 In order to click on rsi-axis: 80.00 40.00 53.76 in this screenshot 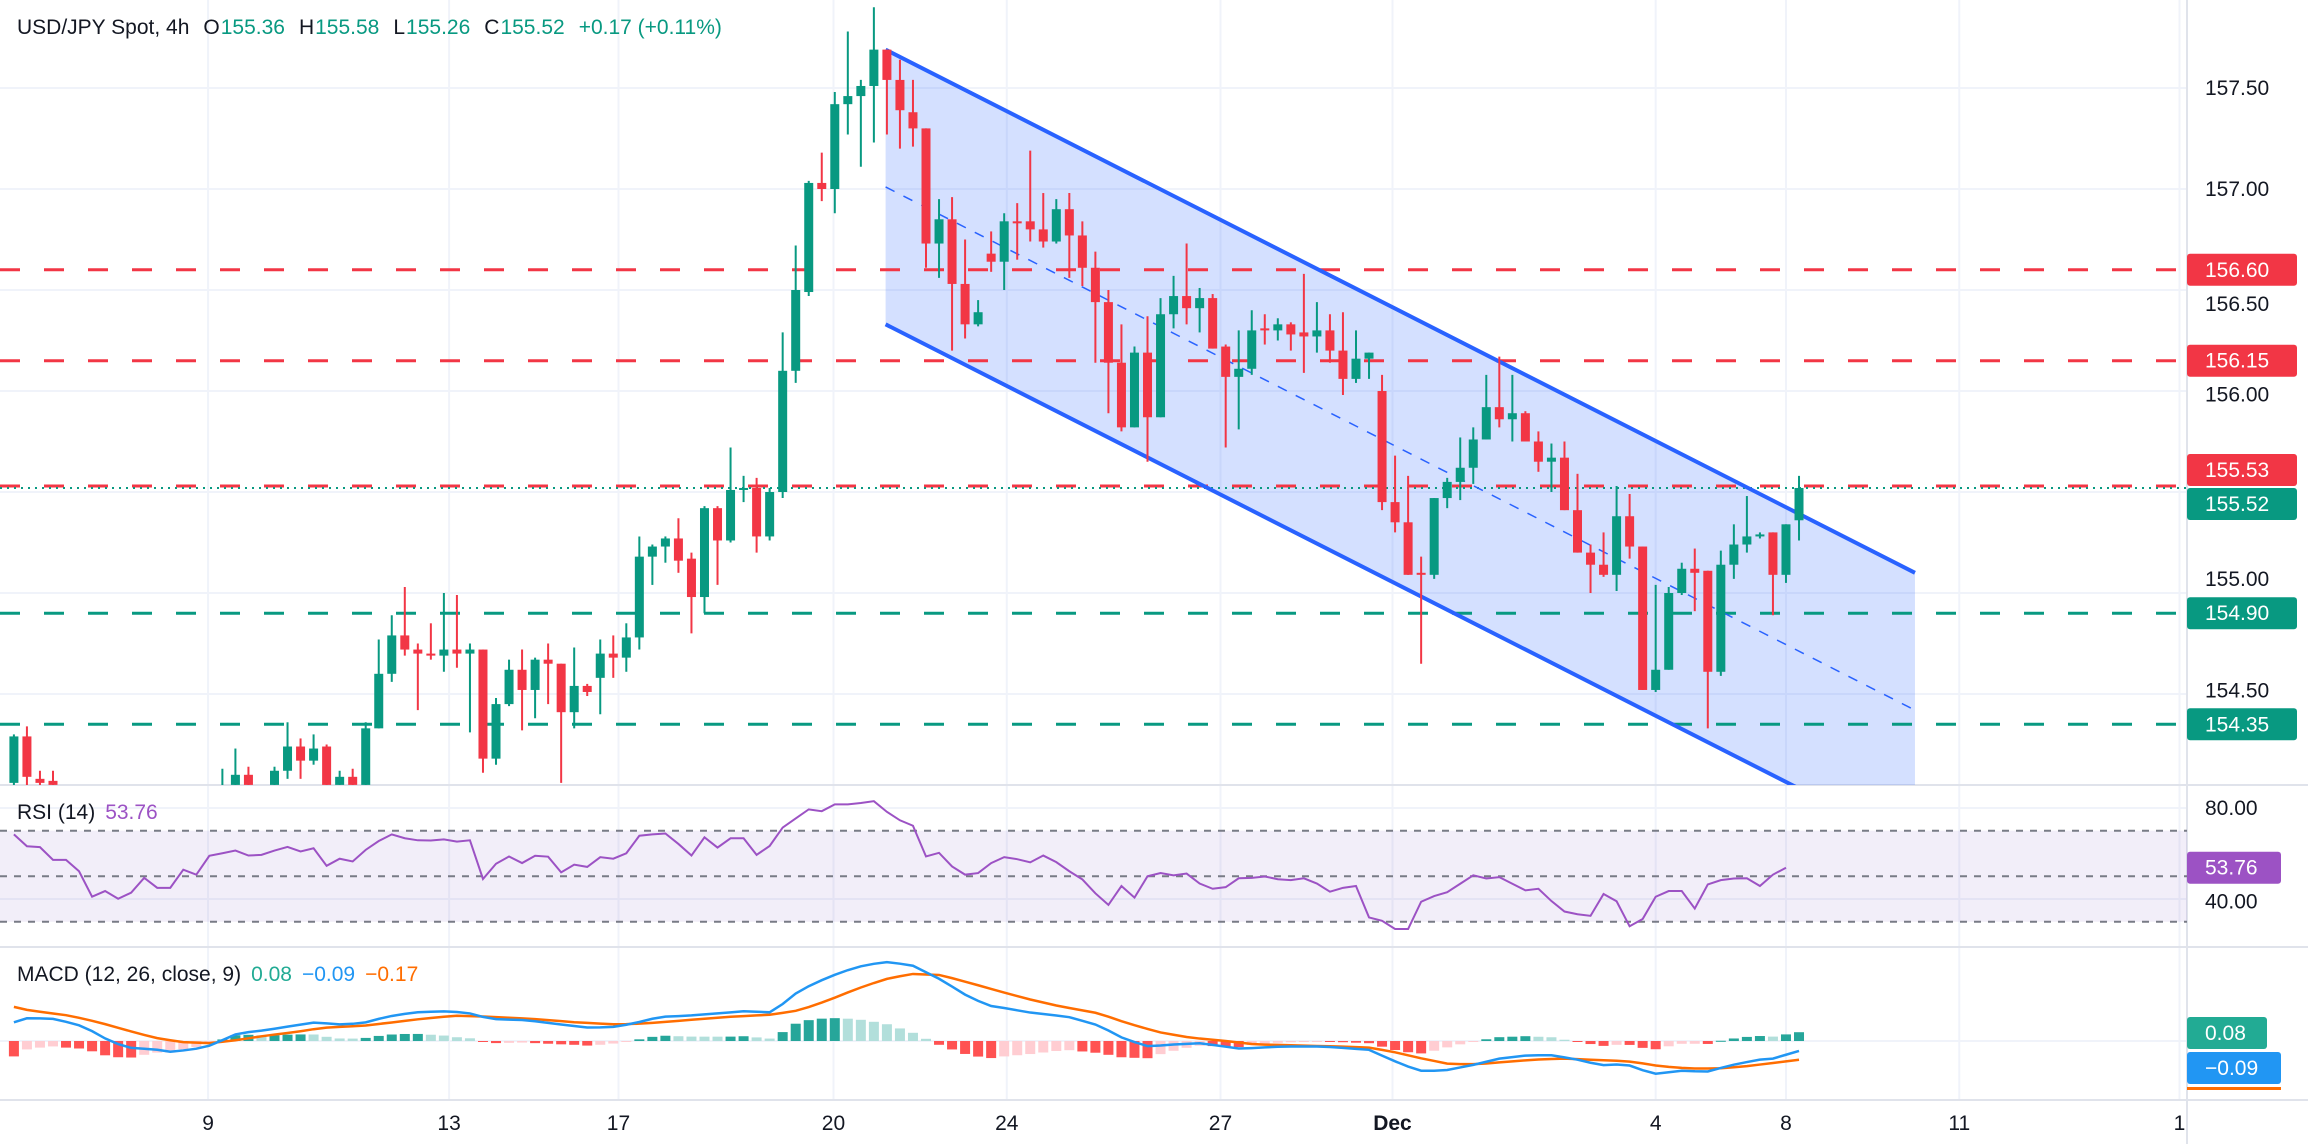, I will do `click(2234, 855)`.